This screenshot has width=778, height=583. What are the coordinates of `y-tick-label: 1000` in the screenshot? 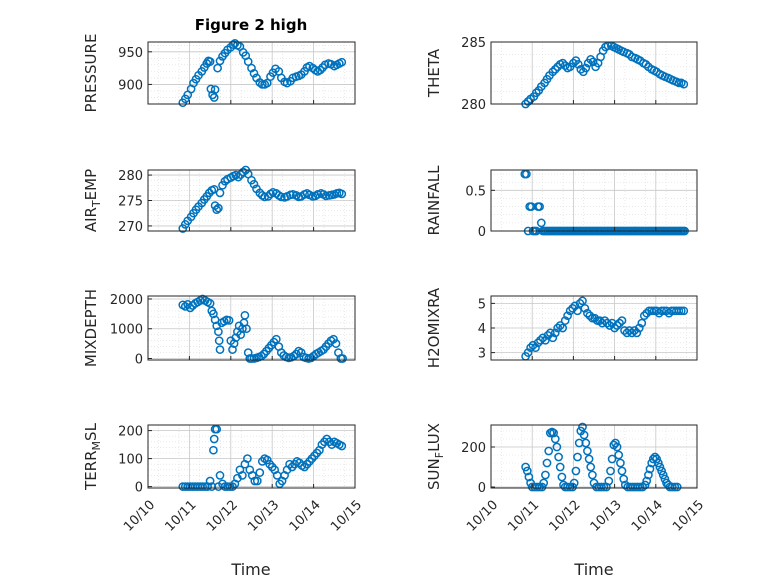 It's located at (126, 330).